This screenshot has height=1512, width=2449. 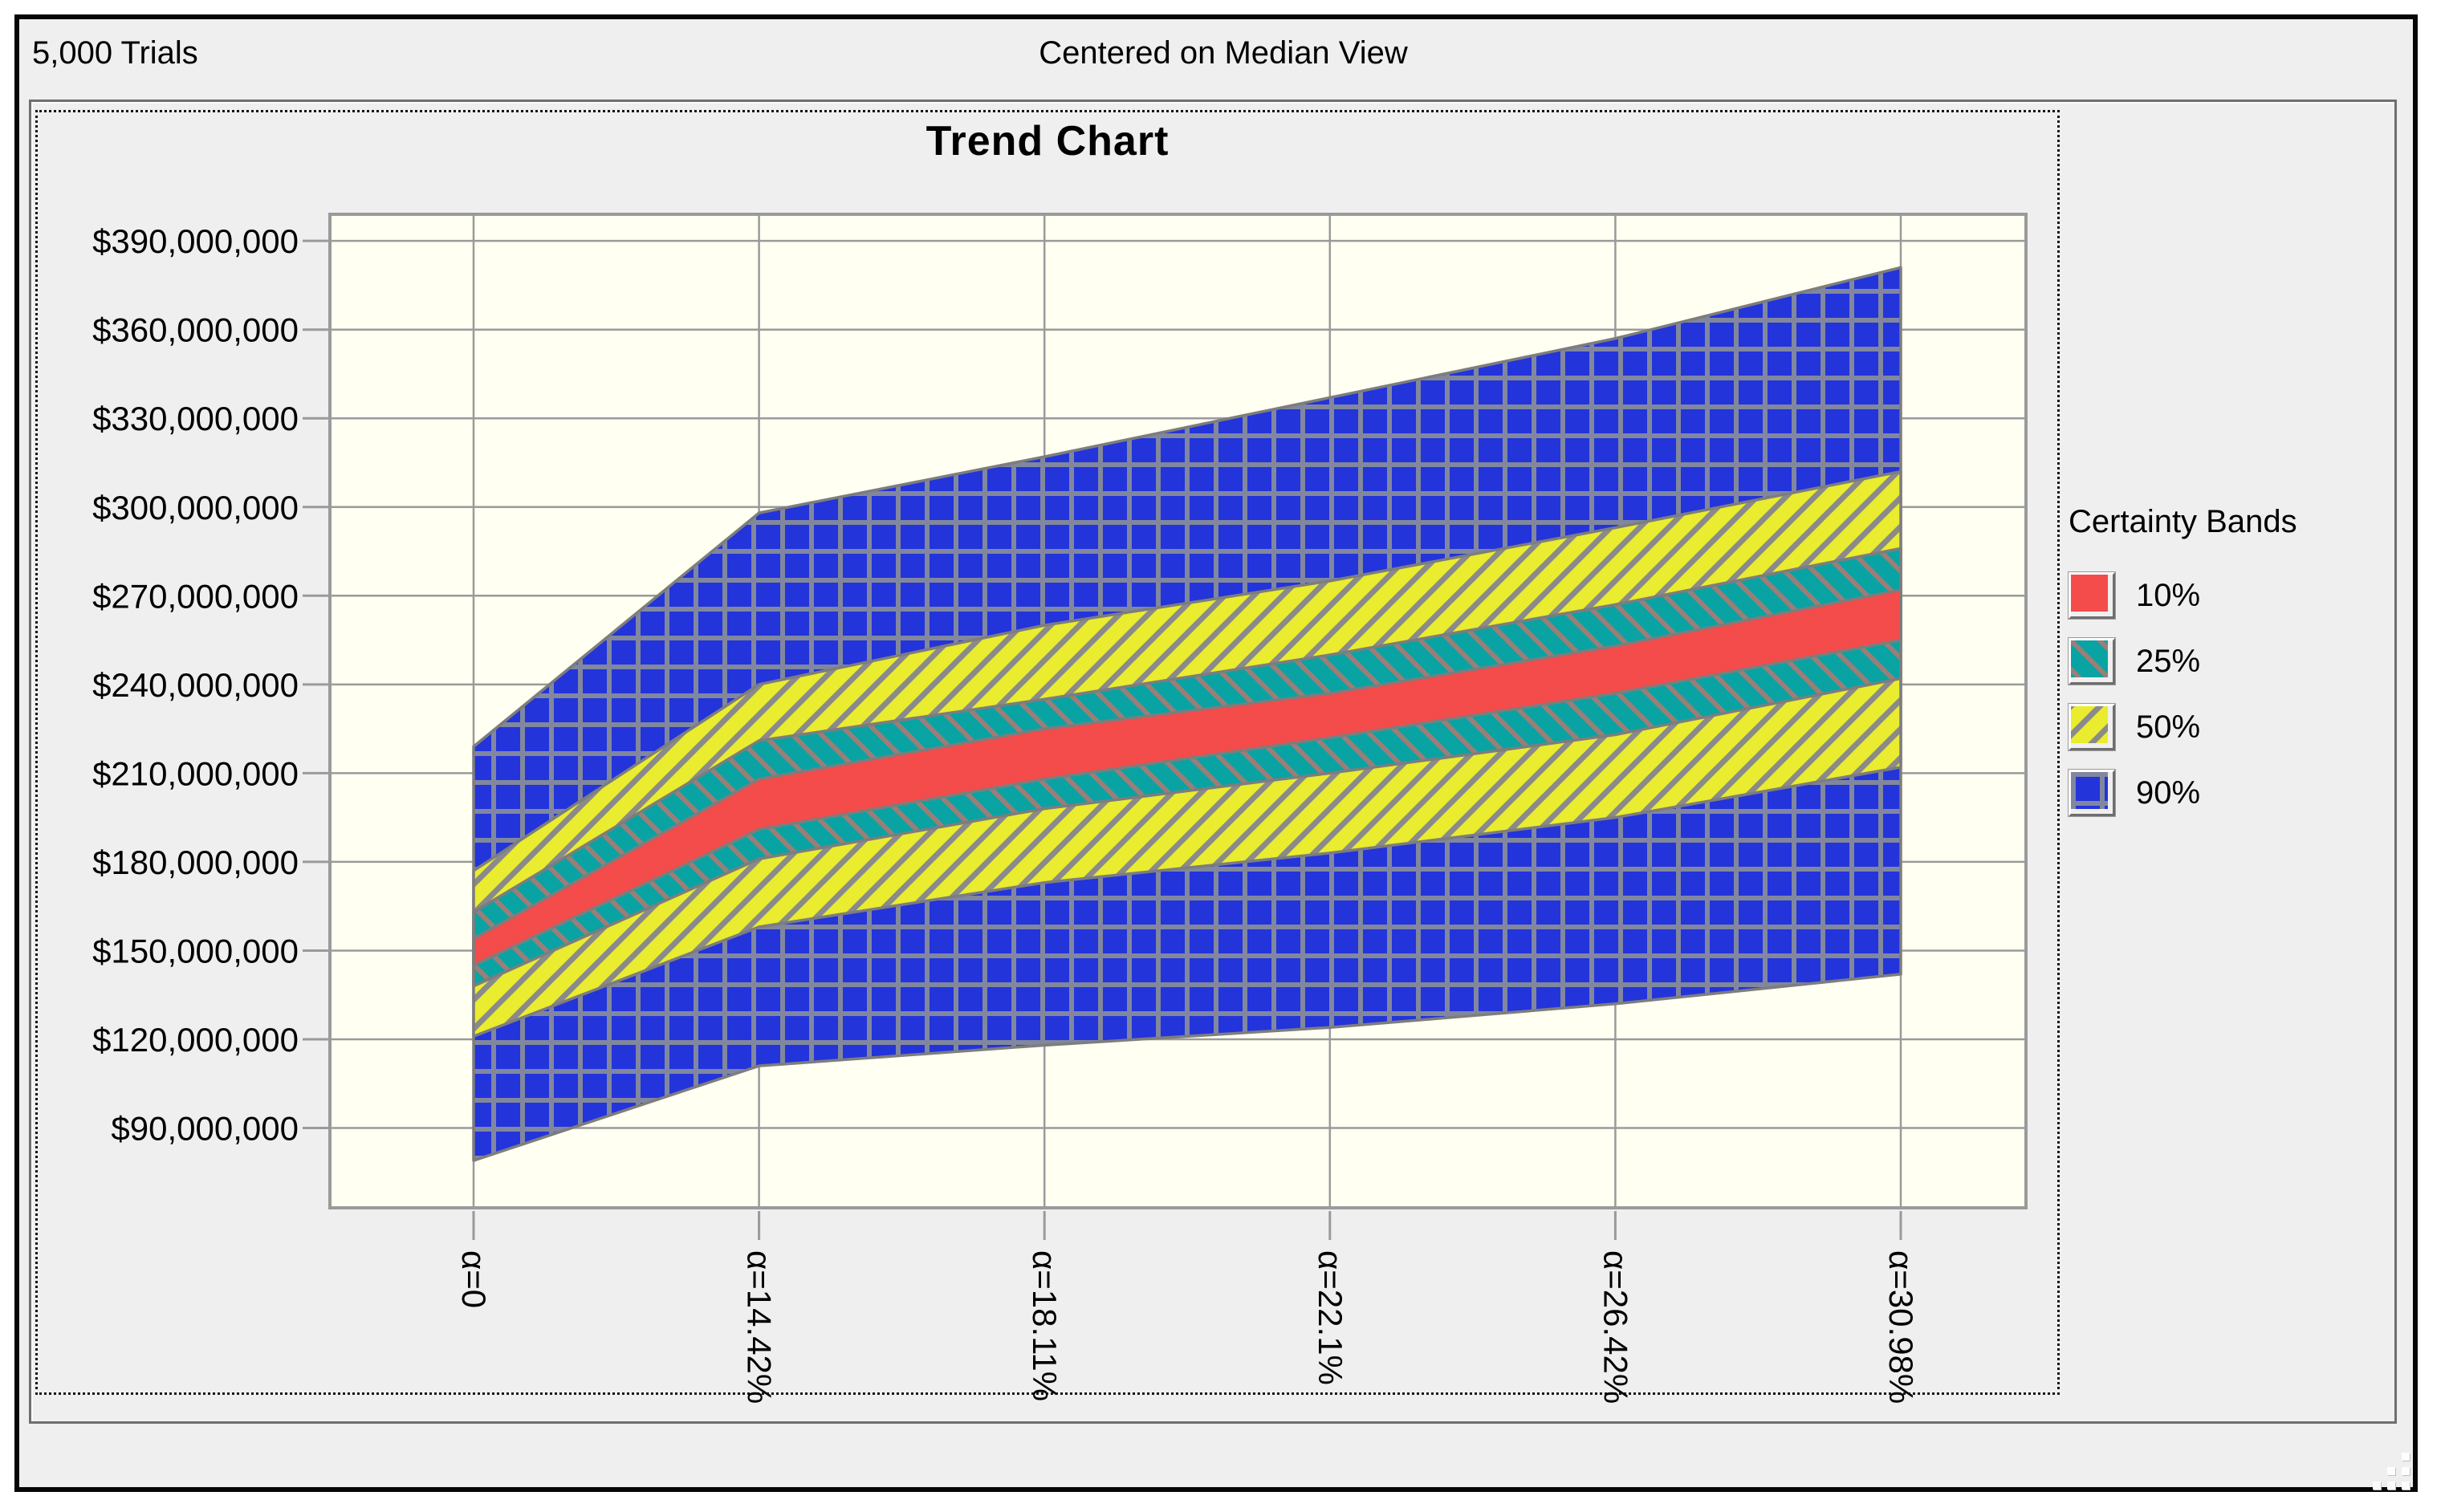 What do you see at coordinates (2092, 793) in the screenshot?
I see `legend-swatch-90pct-icon` at bounding box center [2092, 793].